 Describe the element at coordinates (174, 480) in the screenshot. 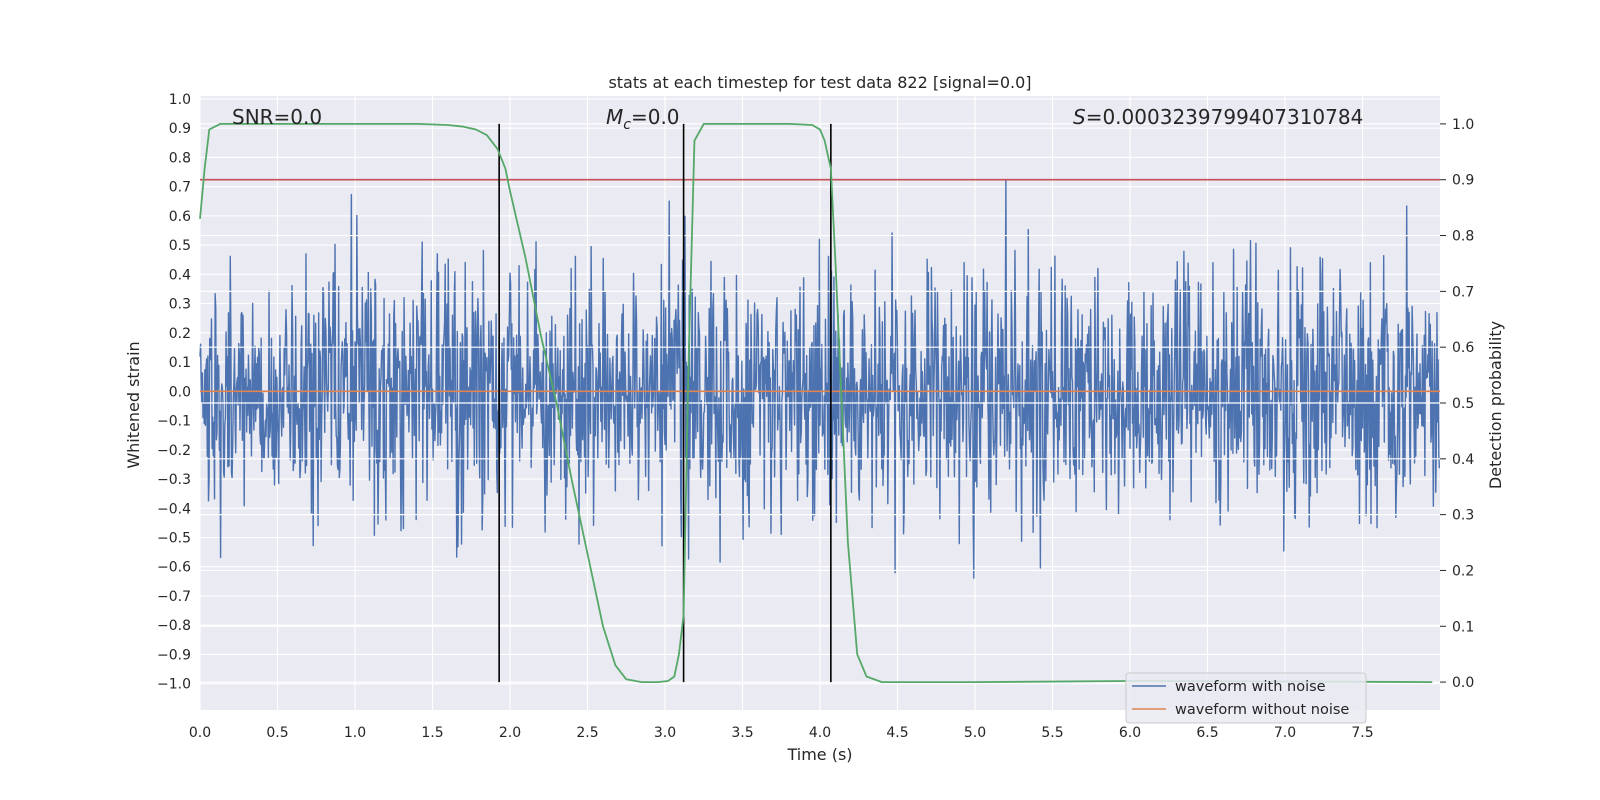

I see `y-tick-label: −0.3` at that location.